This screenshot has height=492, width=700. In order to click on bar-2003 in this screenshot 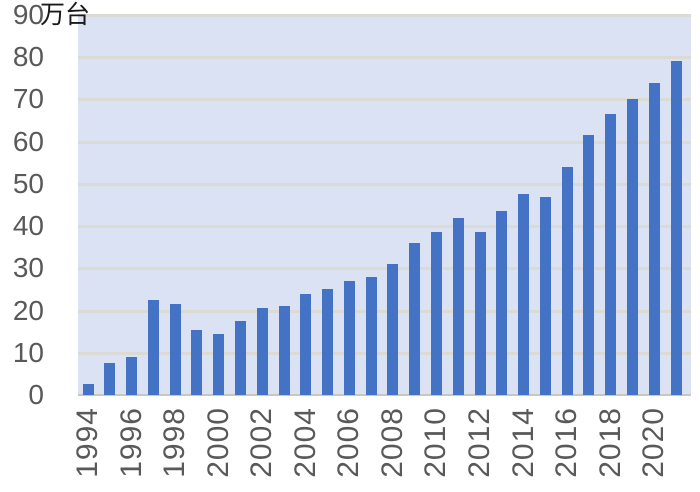, I will do `click(284, 350)`.